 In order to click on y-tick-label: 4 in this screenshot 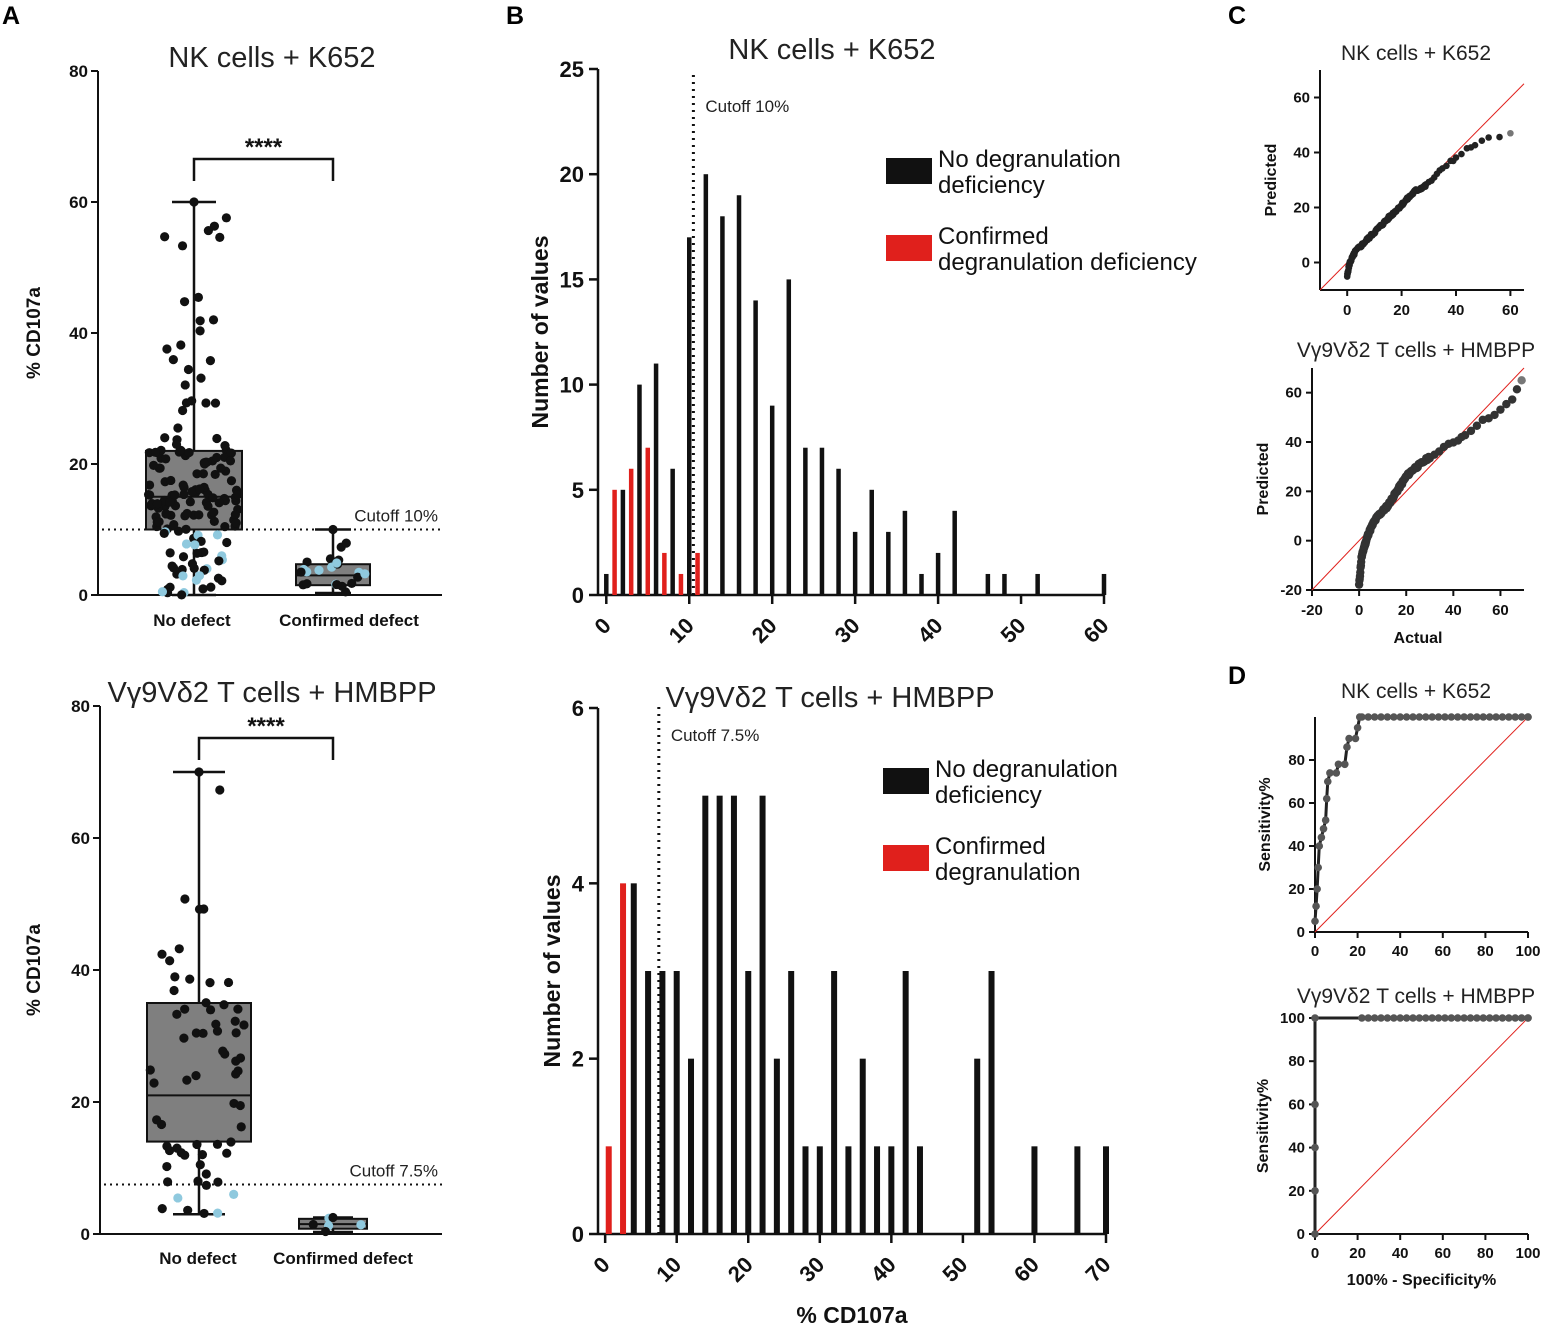, I will do `click(578, 883)`.